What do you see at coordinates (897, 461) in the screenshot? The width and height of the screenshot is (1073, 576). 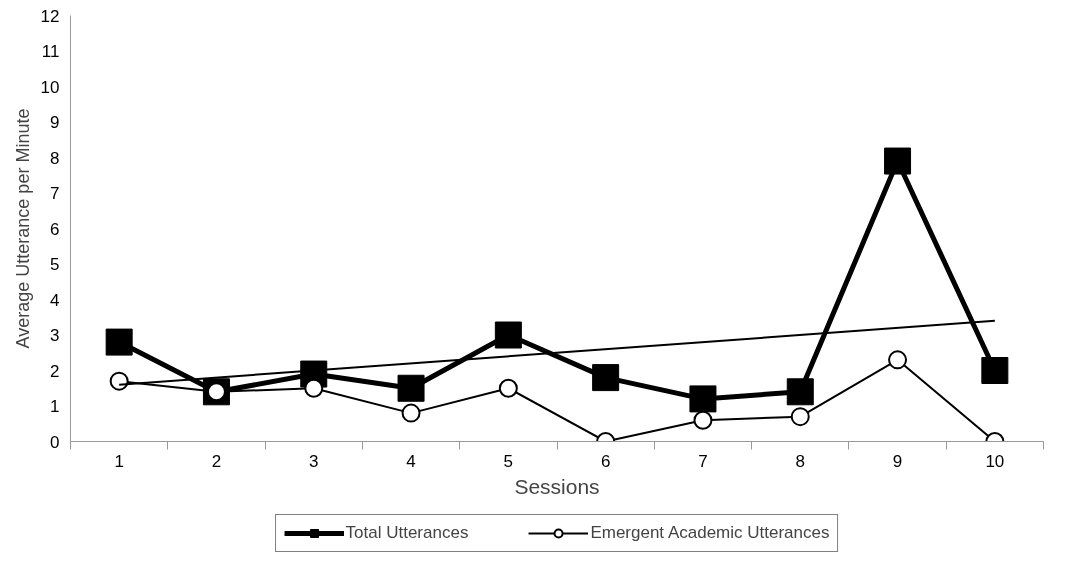 I see `x-tick-label: 9` at bounding box center [897, 461].